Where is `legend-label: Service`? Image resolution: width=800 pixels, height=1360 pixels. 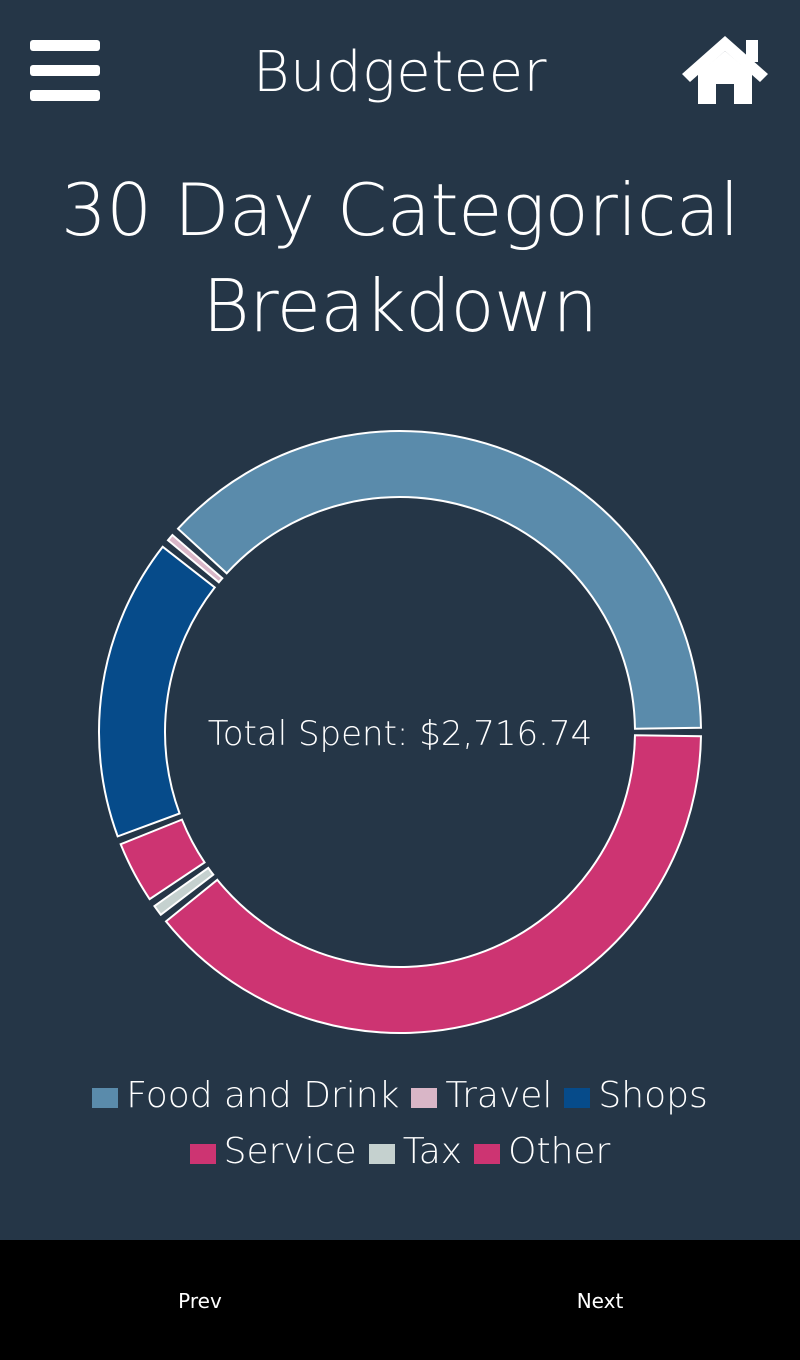 legend-label: Service is located at coordinates (290, 1151).